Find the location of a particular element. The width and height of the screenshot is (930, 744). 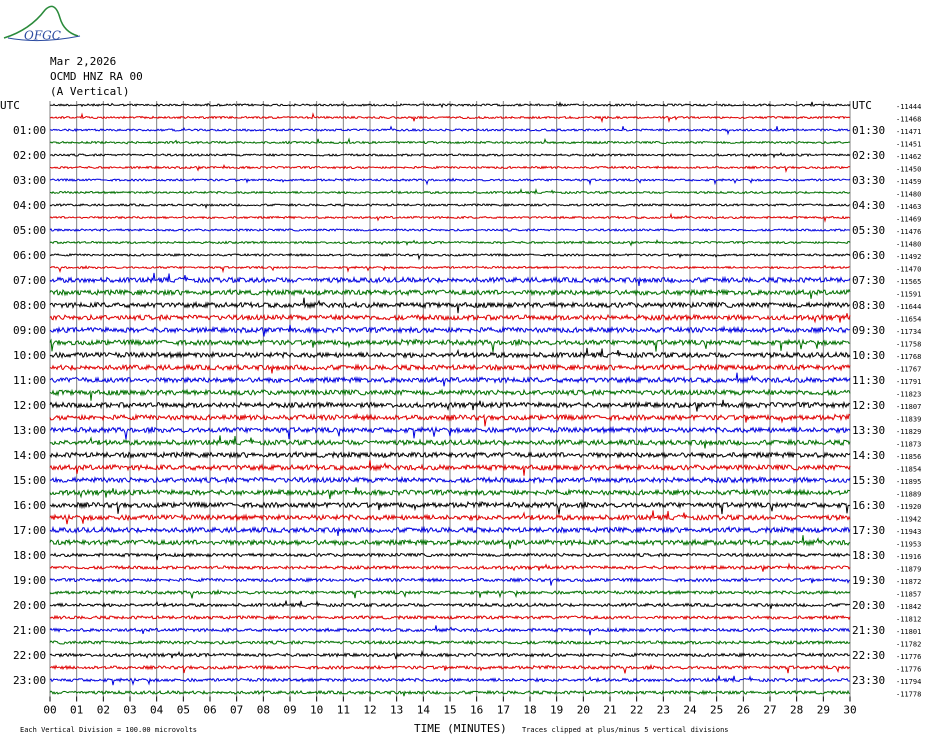

right-time-label: 05:30 is located at coordinates (868, 230).